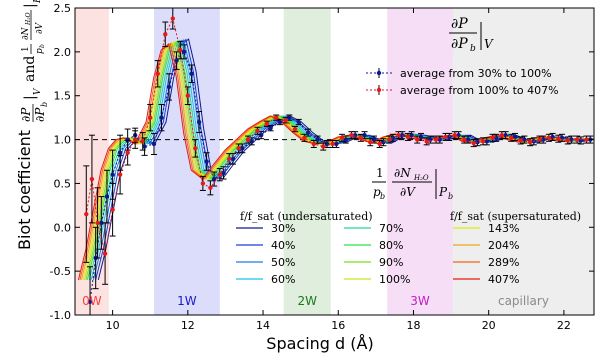 The width and height of the screenshot is (595, 358). What do you see at coordinates (479, 90) in the screenshot?
I see `legend-average-super-label: average from 100% to 407%` at bounding box center [479, 90].